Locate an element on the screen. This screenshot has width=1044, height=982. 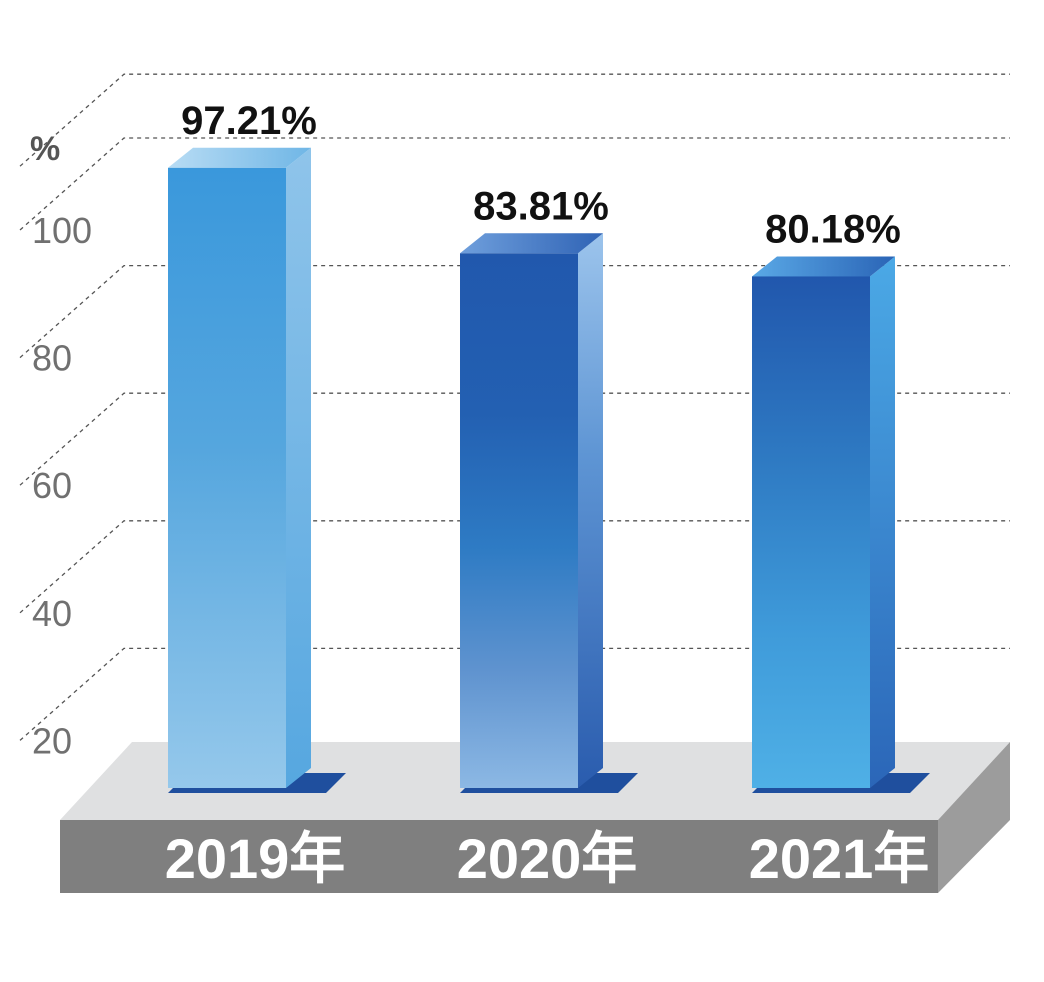
platform-front is located at coordinates (499, 856).